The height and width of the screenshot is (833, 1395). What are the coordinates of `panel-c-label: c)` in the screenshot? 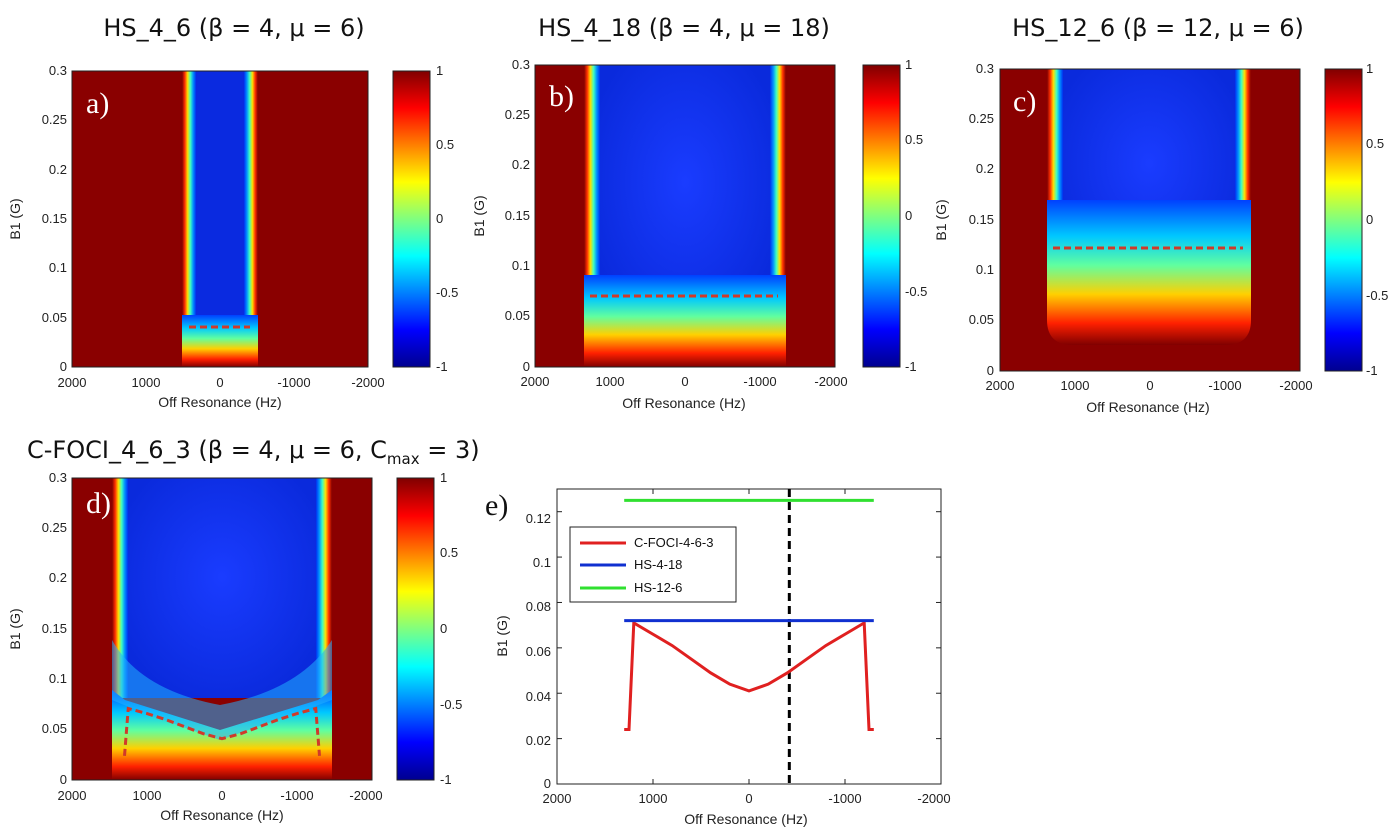 It's located at (1024, 101).